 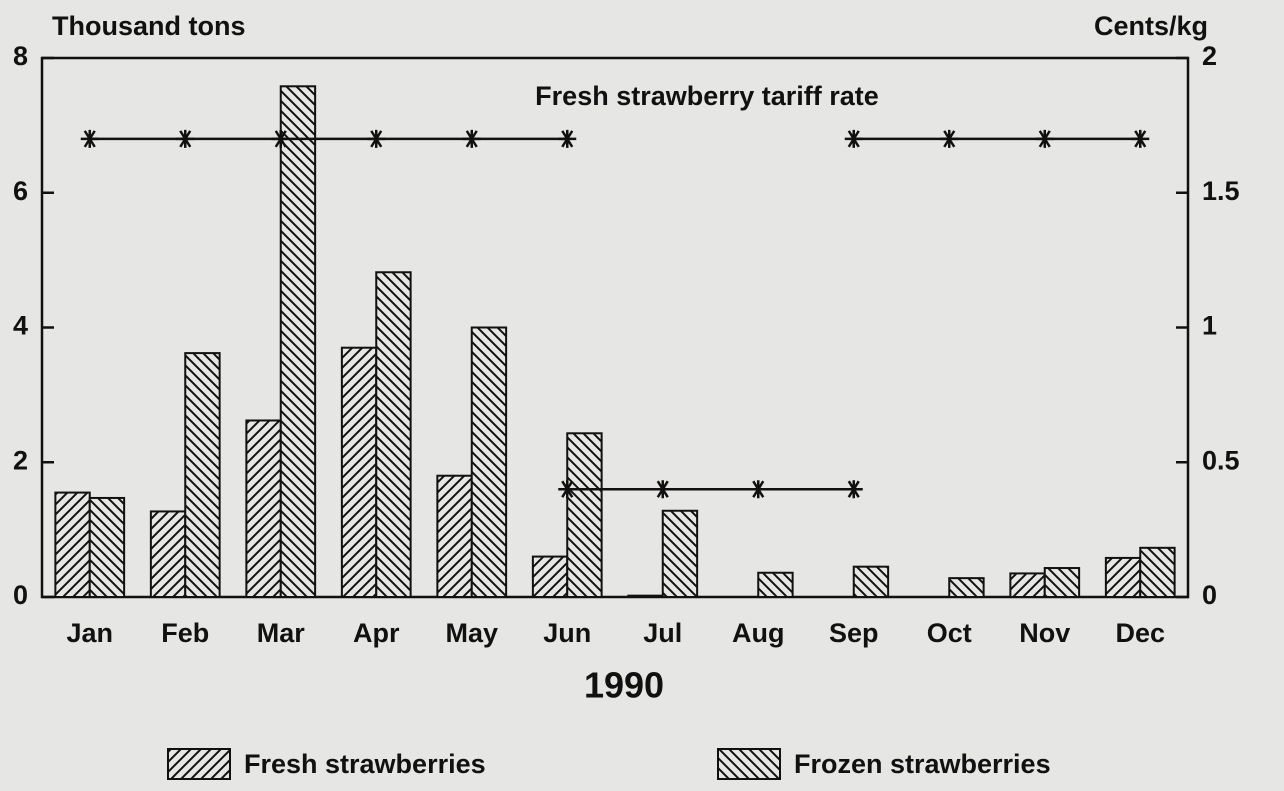 I want to click on y2-axis-label: Cents/kg, so click(x=1151, y=26).